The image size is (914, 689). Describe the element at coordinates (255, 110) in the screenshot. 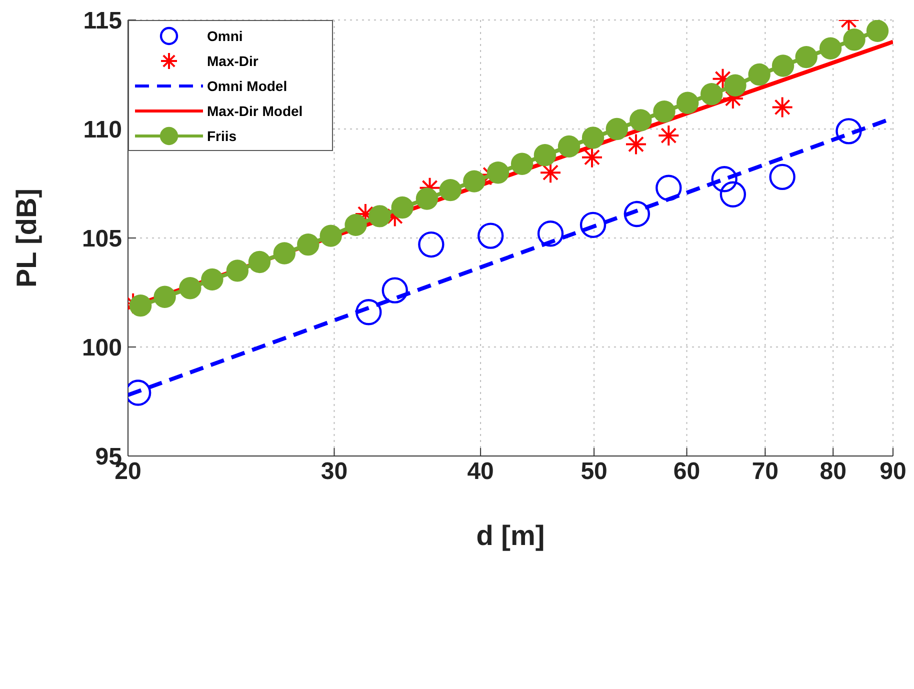

I see `legend-label: Max-Dir Model` at that location.